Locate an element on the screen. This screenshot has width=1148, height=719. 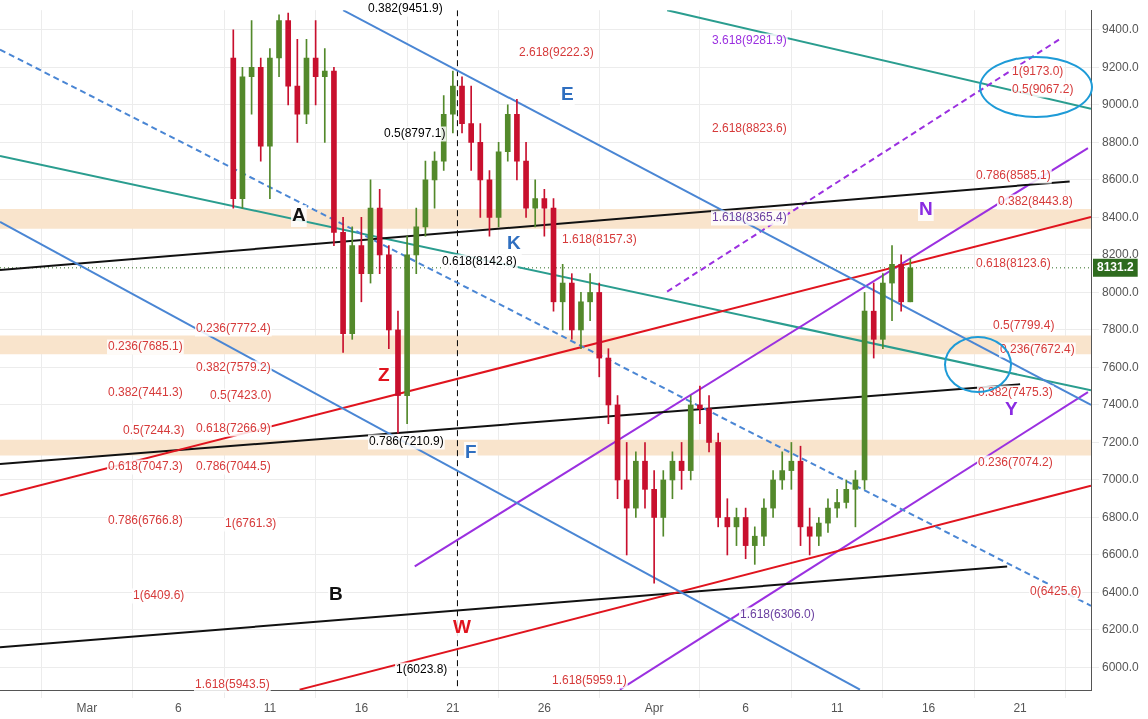
y-tick-label: 9200.0 is located at coordinates (1121, 66).